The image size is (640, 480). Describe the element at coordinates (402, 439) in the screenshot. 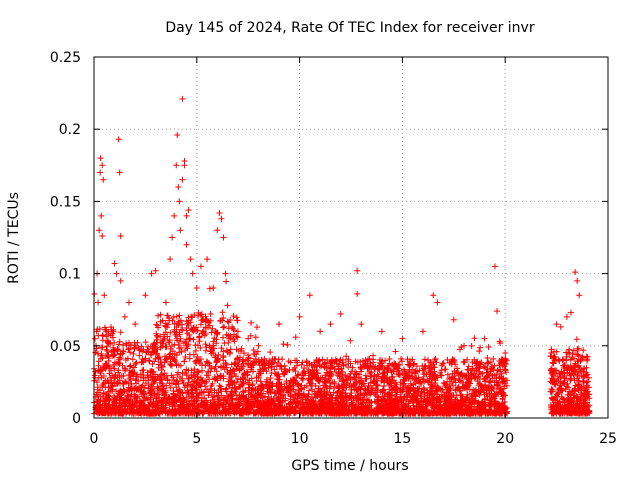

I see `x-tick-label: 15` at that location.